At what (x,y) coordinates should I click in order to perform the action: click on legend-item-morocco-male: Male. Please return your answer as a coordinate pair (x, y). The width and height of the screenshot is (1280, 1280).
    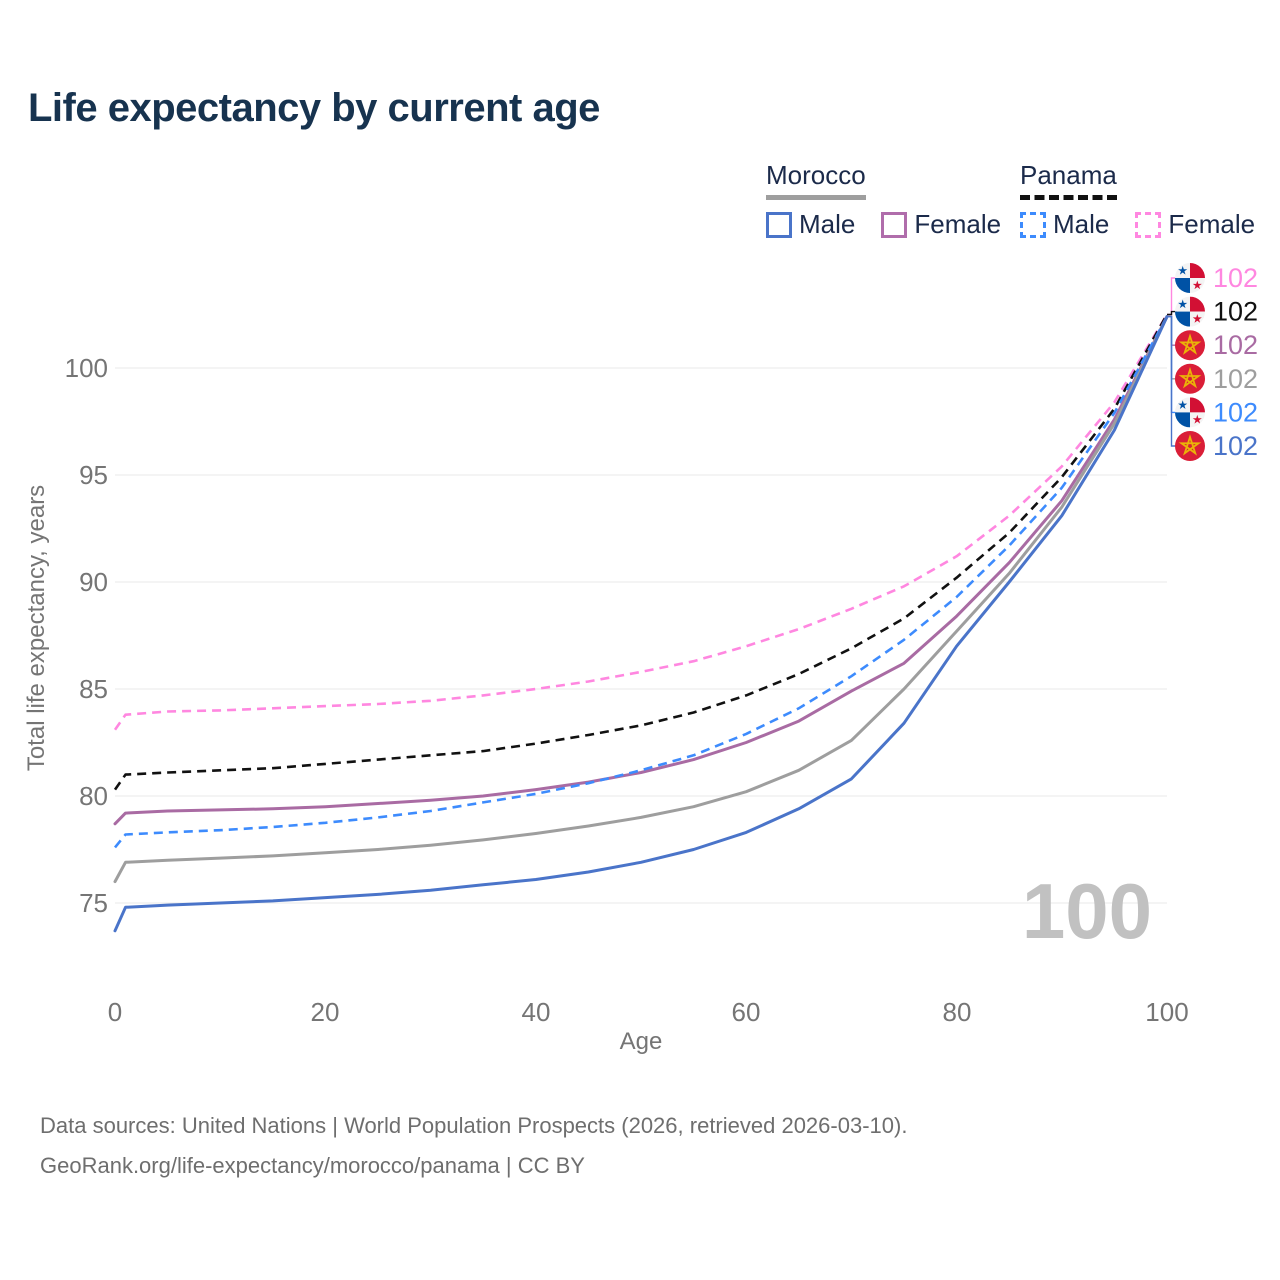
    Looking at the image, I should click on (810, 224).